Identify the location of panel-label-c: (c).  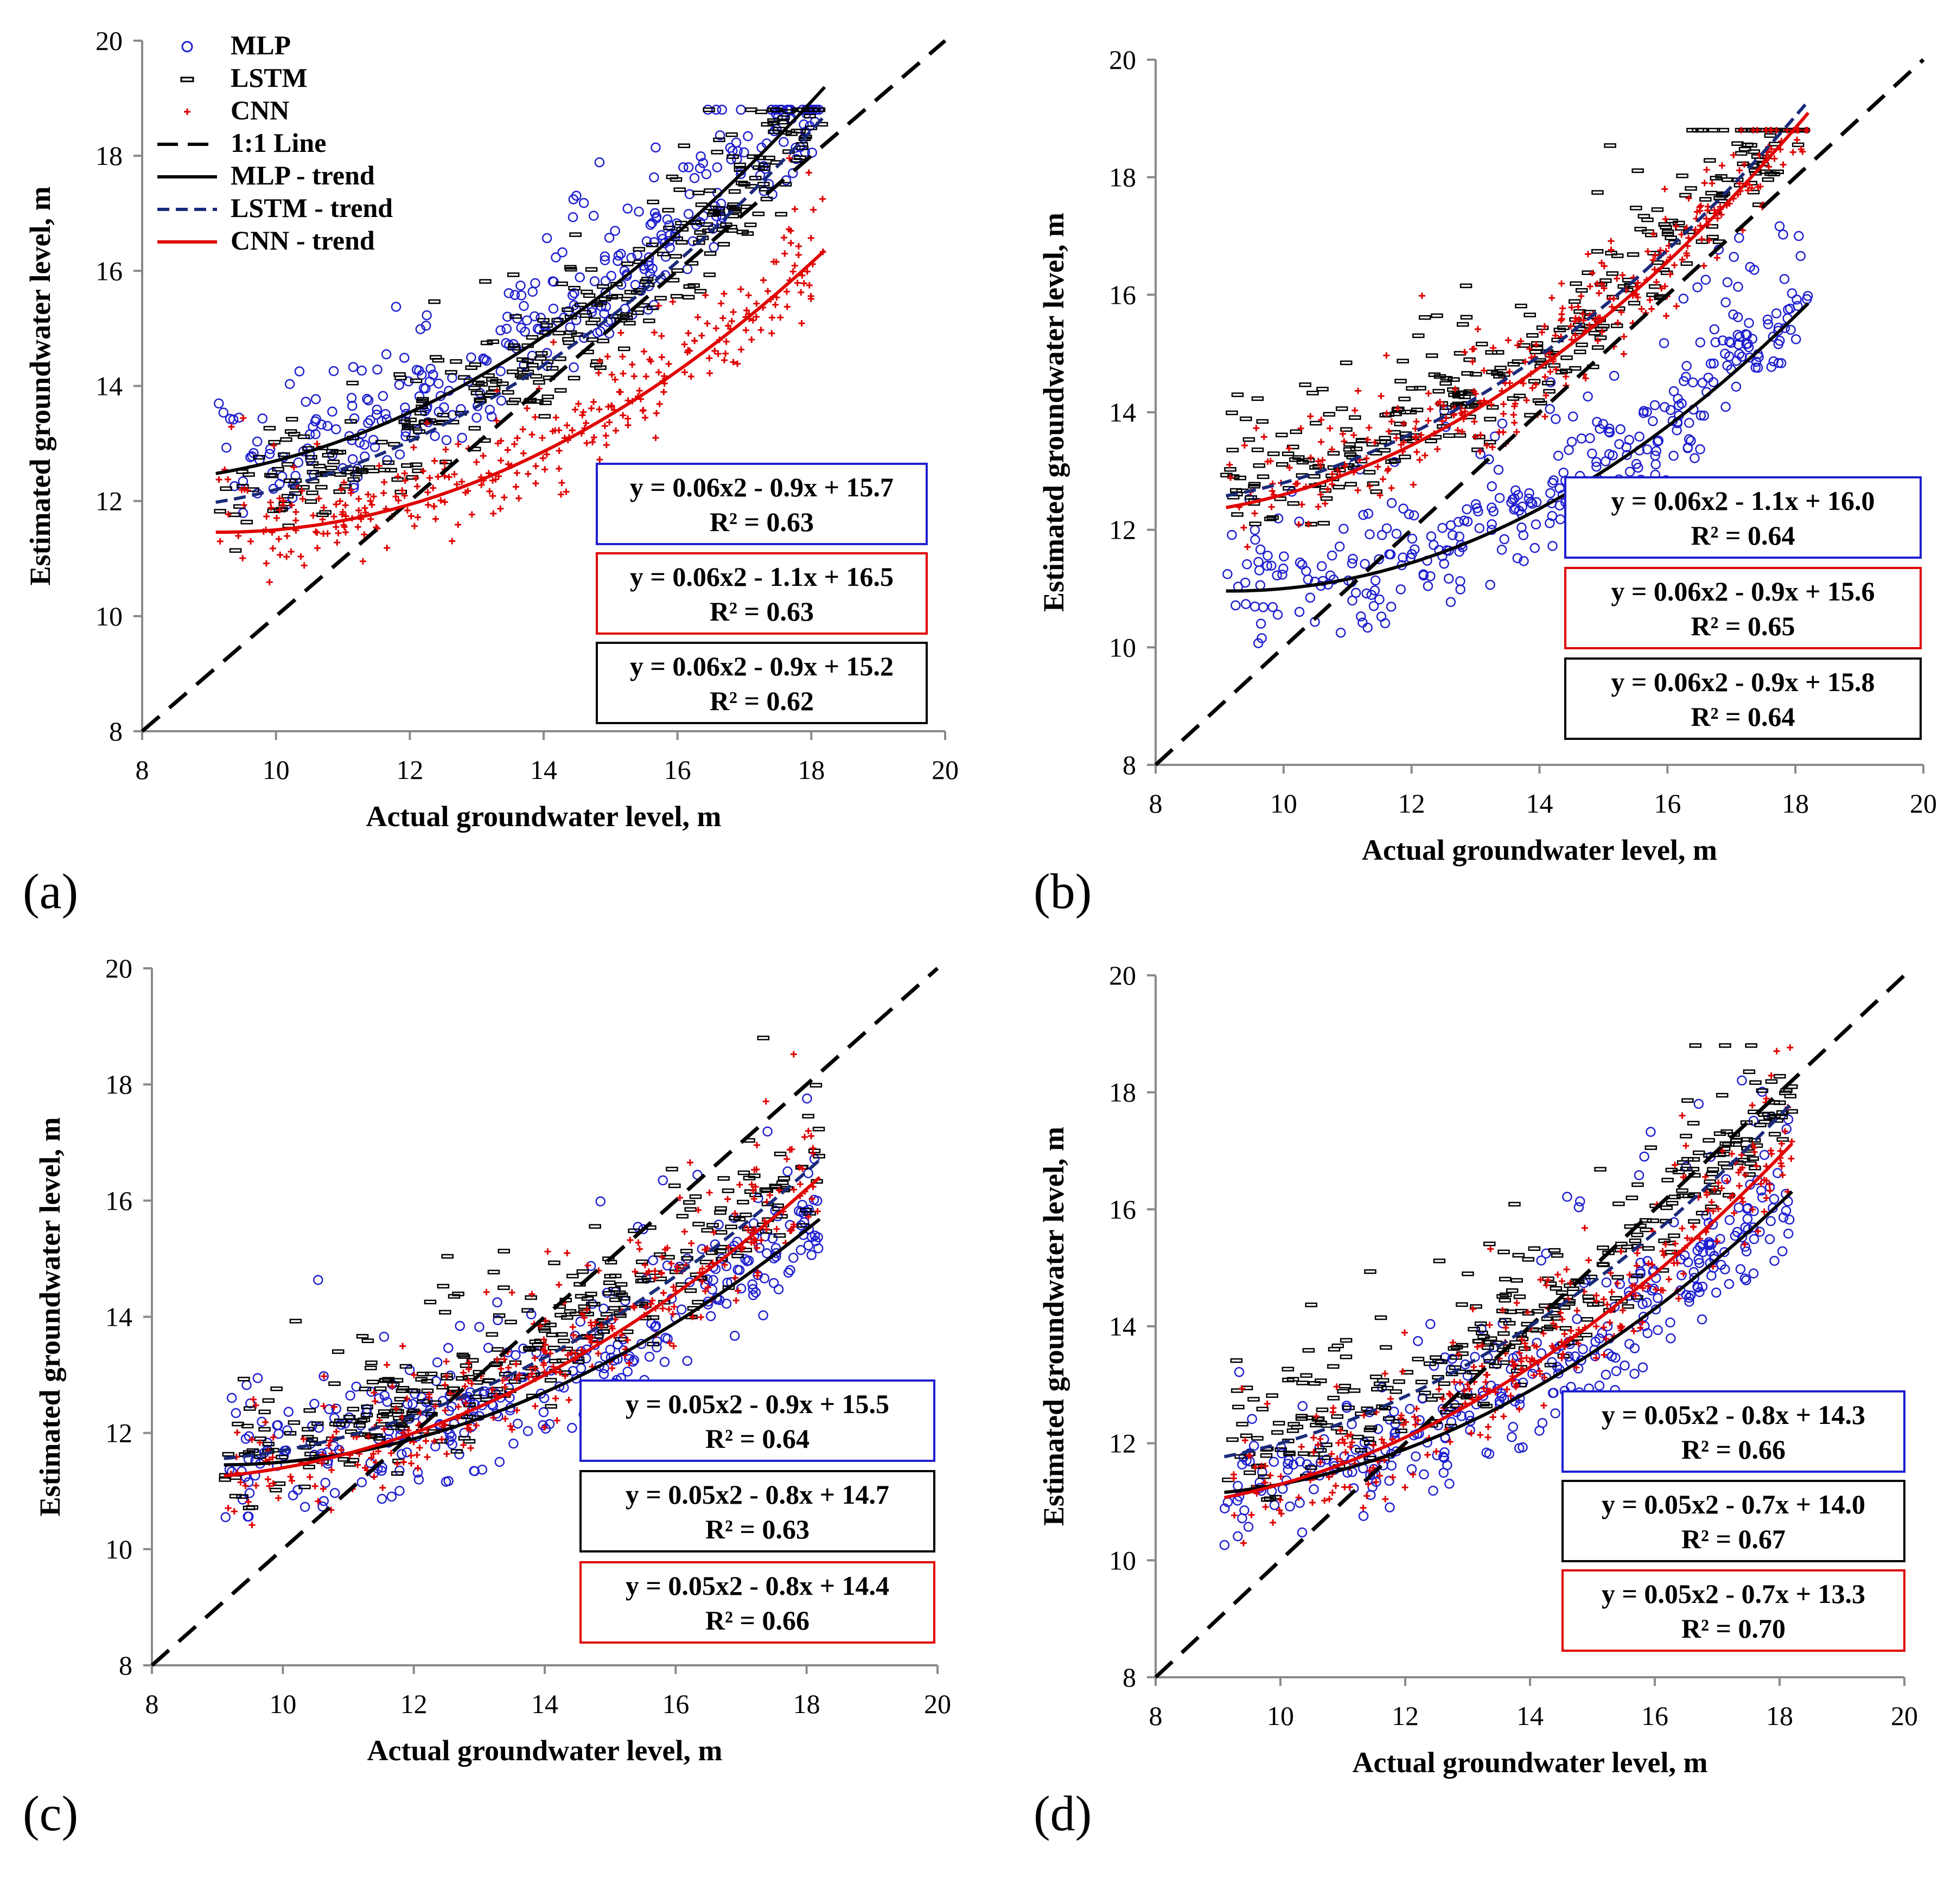
(51, 1813).